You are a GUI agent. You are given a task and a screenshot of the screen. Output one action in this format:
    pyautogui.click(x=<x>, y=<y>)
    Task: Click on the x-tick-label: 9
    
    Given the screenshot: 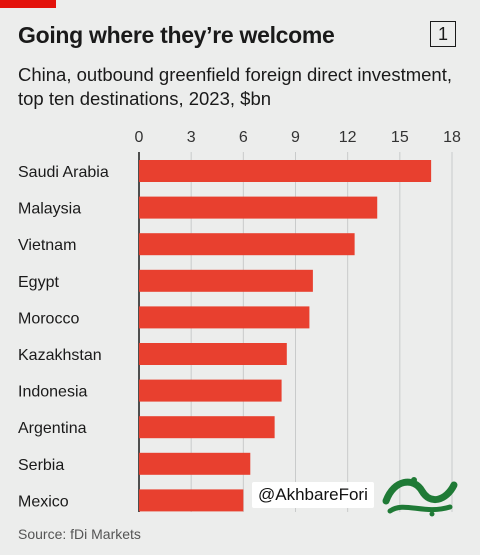 What is the action you would take?
    pyautogui.click(x=295, y=137)
    